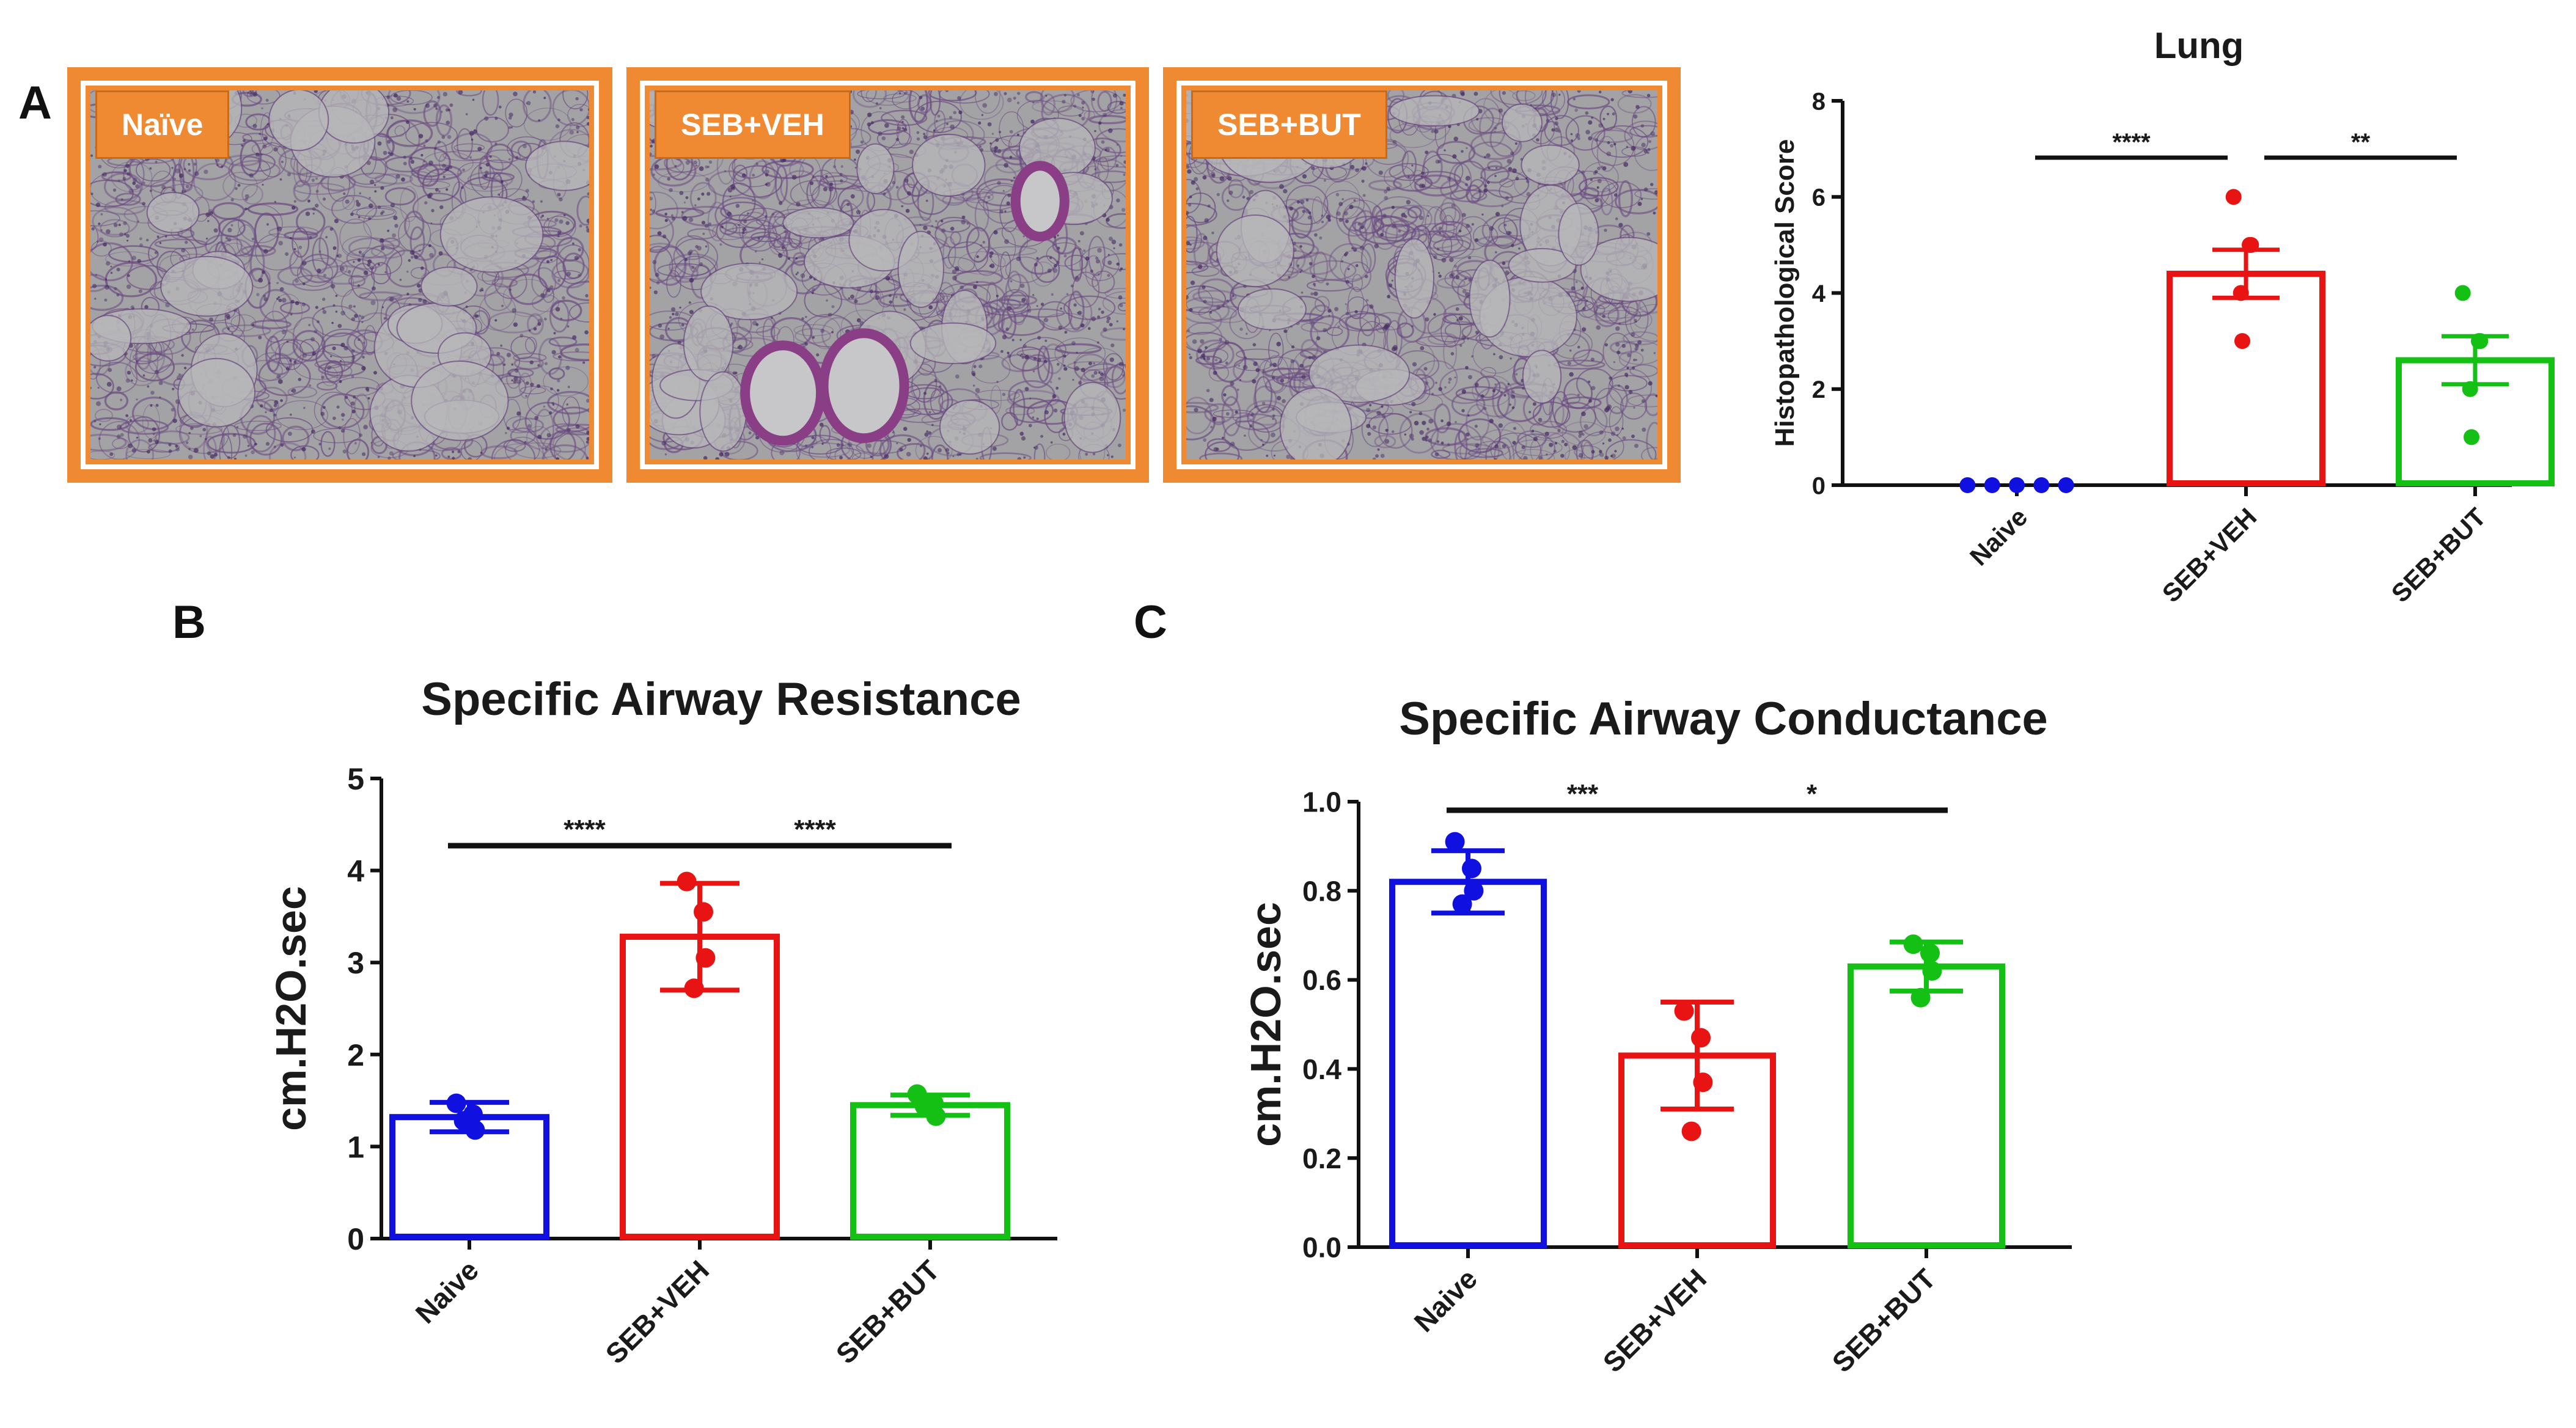 This screenshot has height=1428, width=2576. I want to click on y-tick-label: 3, so click(355, 963).